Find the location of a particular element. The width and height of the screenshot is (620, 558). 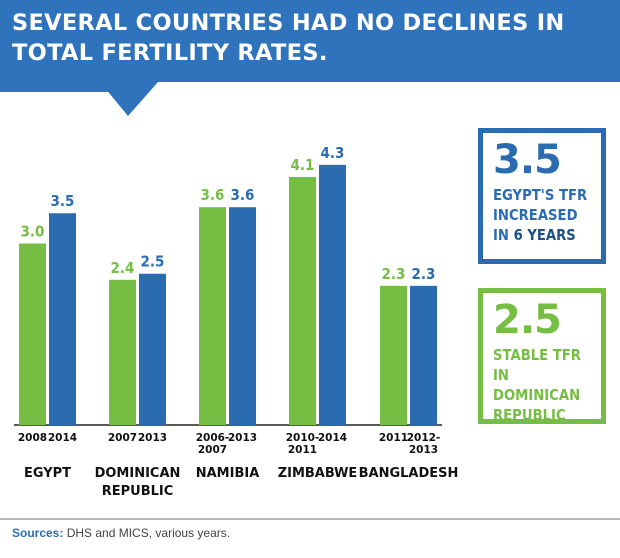

bar-zimbabwe-2014 is located at coordinates (332, 294).